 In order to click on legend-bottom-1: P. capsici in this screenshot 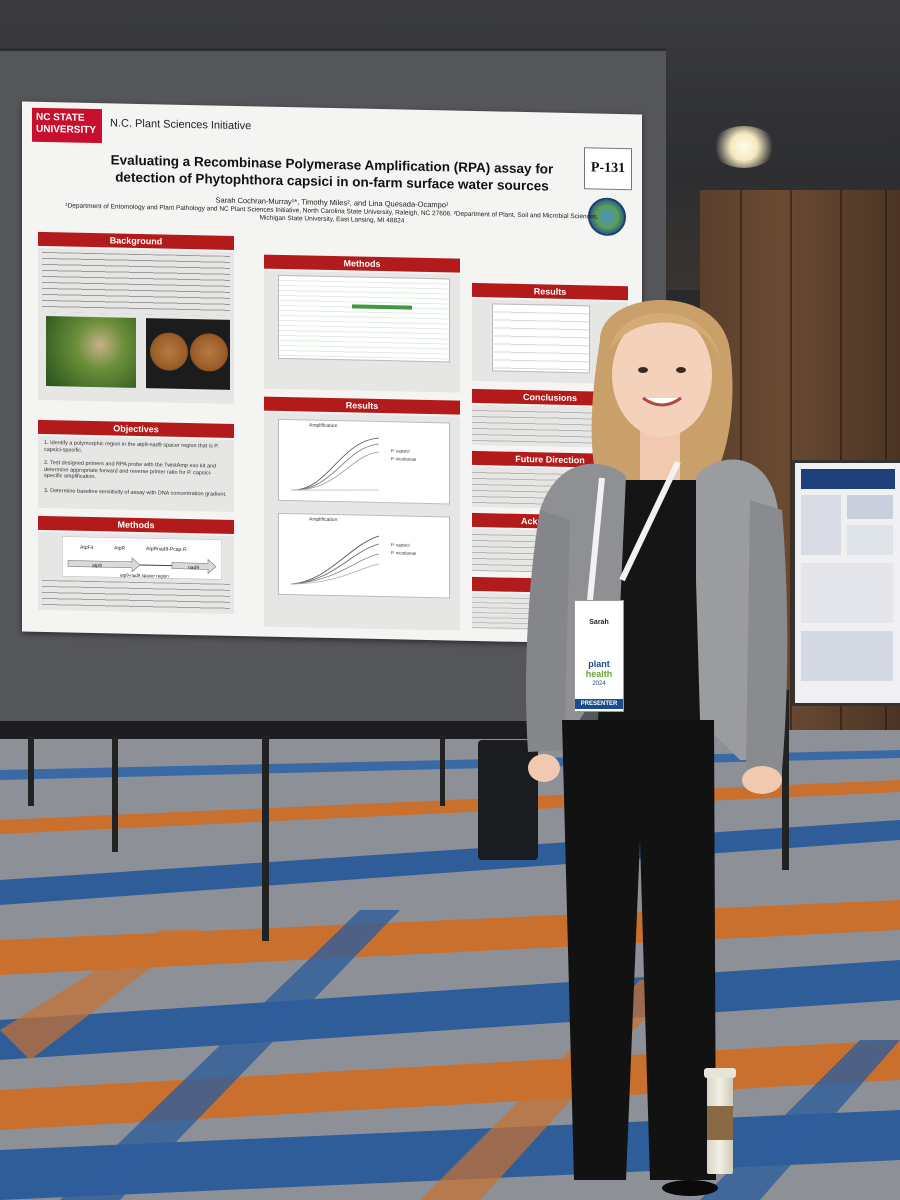, I will do `click(400, 544)`.